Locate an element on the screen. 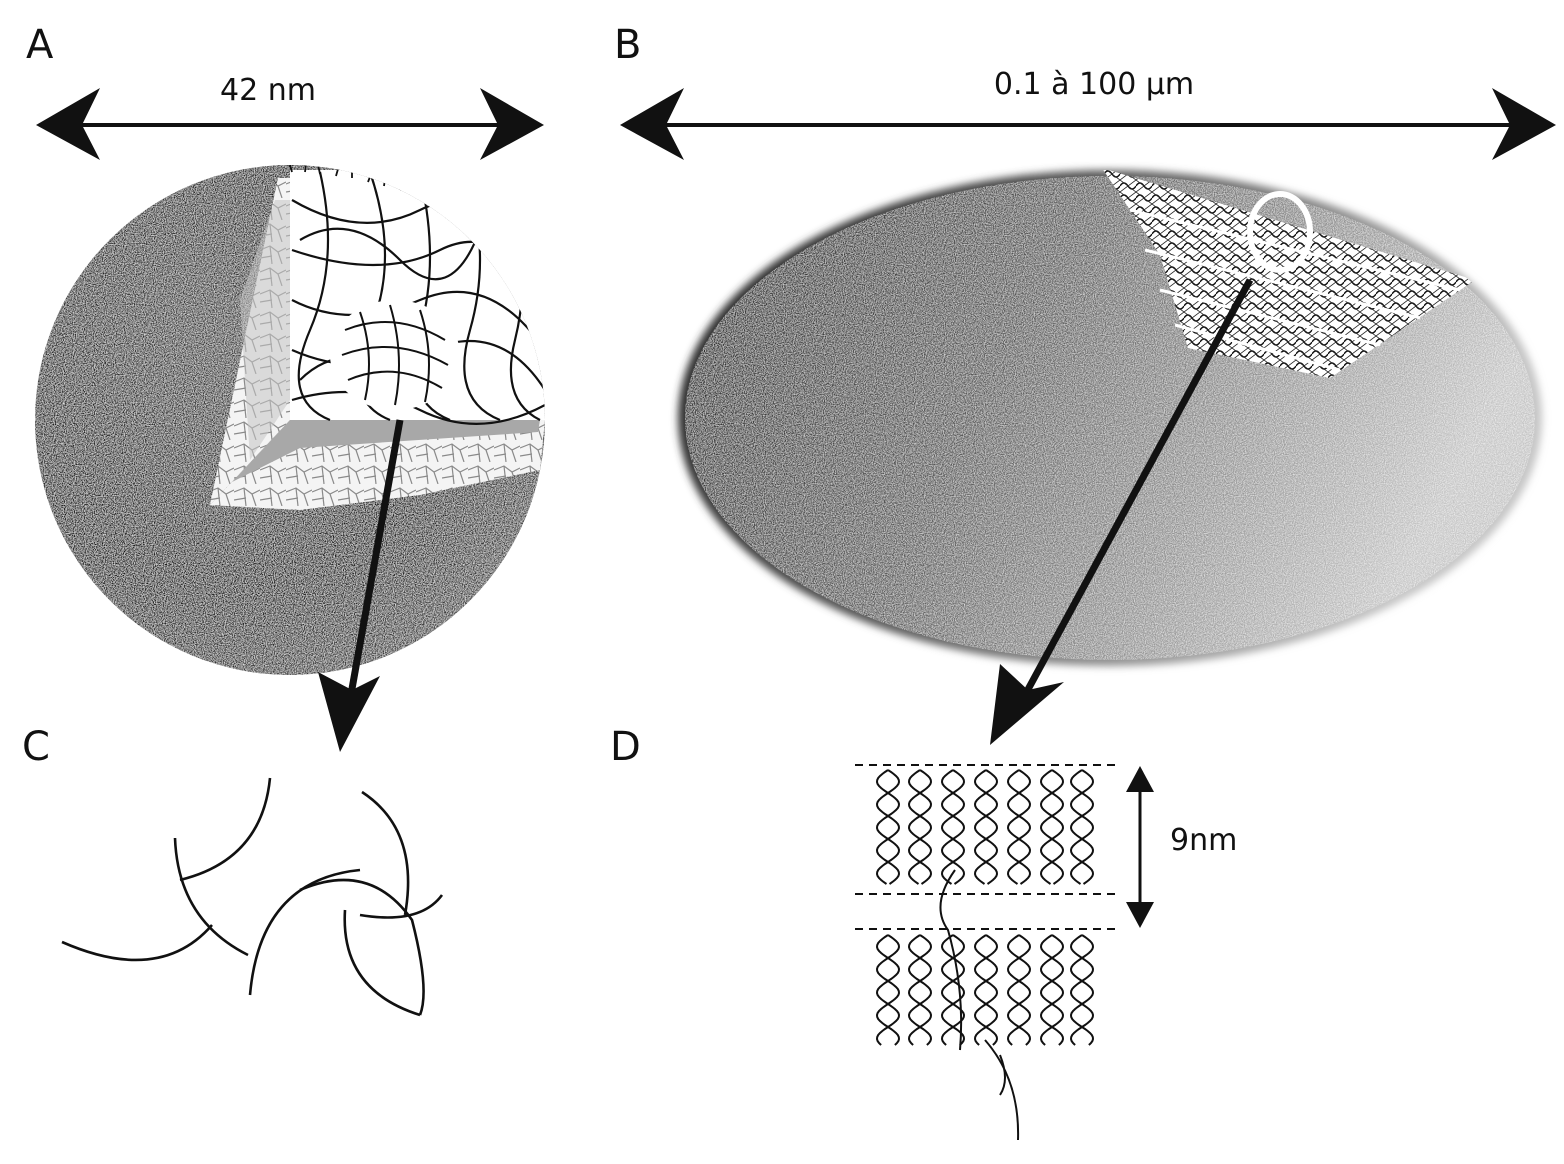 Image resolution: width=1564 pixels, height=1164 pixels. panel-c-label: C is located at coordinates (36, 747).